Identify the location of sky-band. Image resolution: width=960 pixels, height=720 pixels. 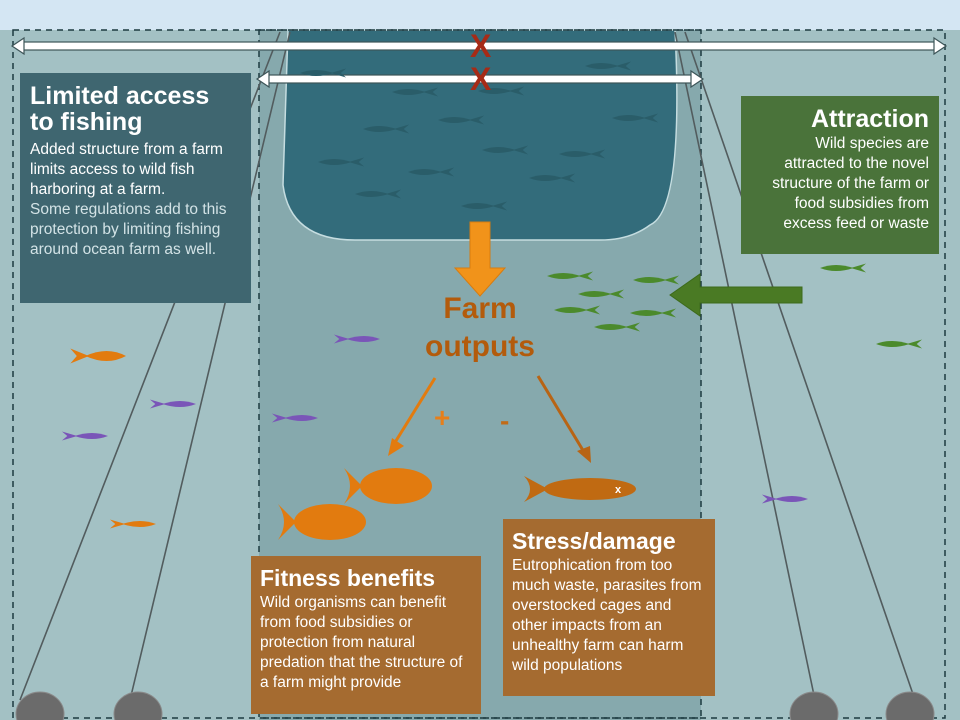
(480, 15).